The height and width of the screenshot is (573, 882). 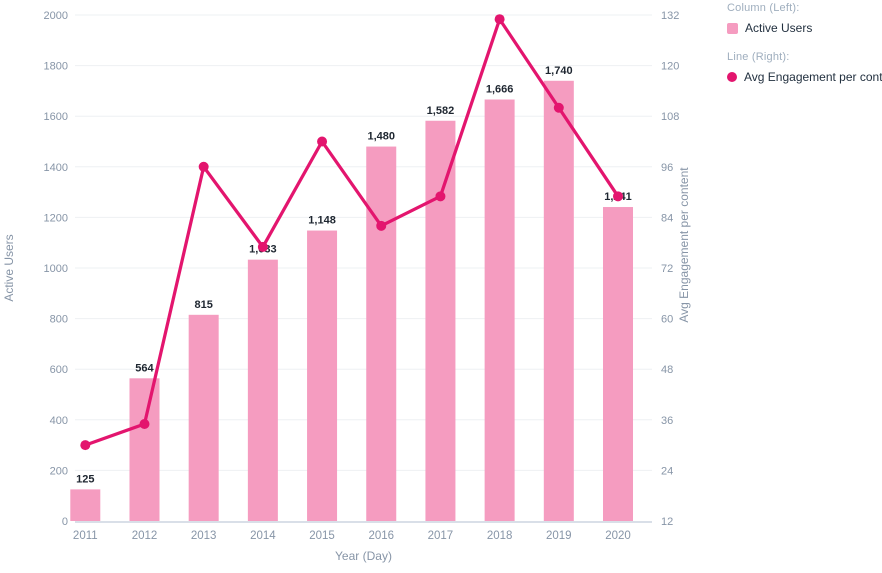 What do you see at coordinates (263, 536) in the screenshot?
I see `x-axis-tick-label: 2014` at bounding box center [263, 536].